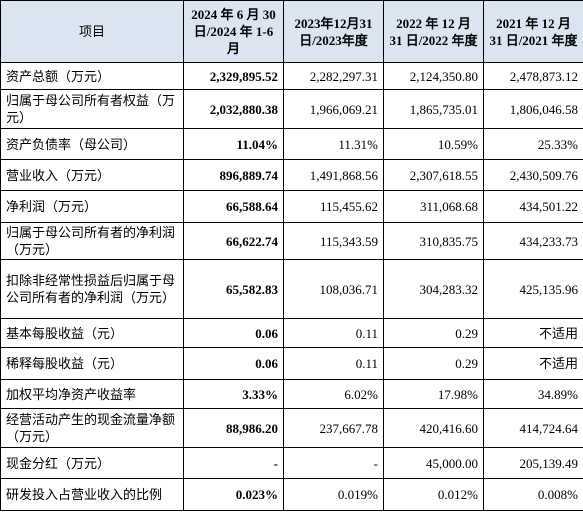 Image resolution: width=583 pixels, height=522 pixels. Describe the element at coordinates (92, 206) in the screenshot. I see `row-label: 净利润（万元）` at that location.